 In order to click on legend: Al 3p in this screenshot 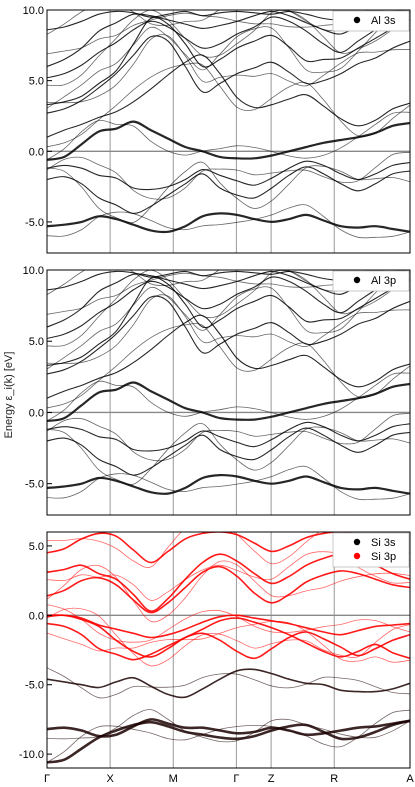, I will do `click(371, 281)`.